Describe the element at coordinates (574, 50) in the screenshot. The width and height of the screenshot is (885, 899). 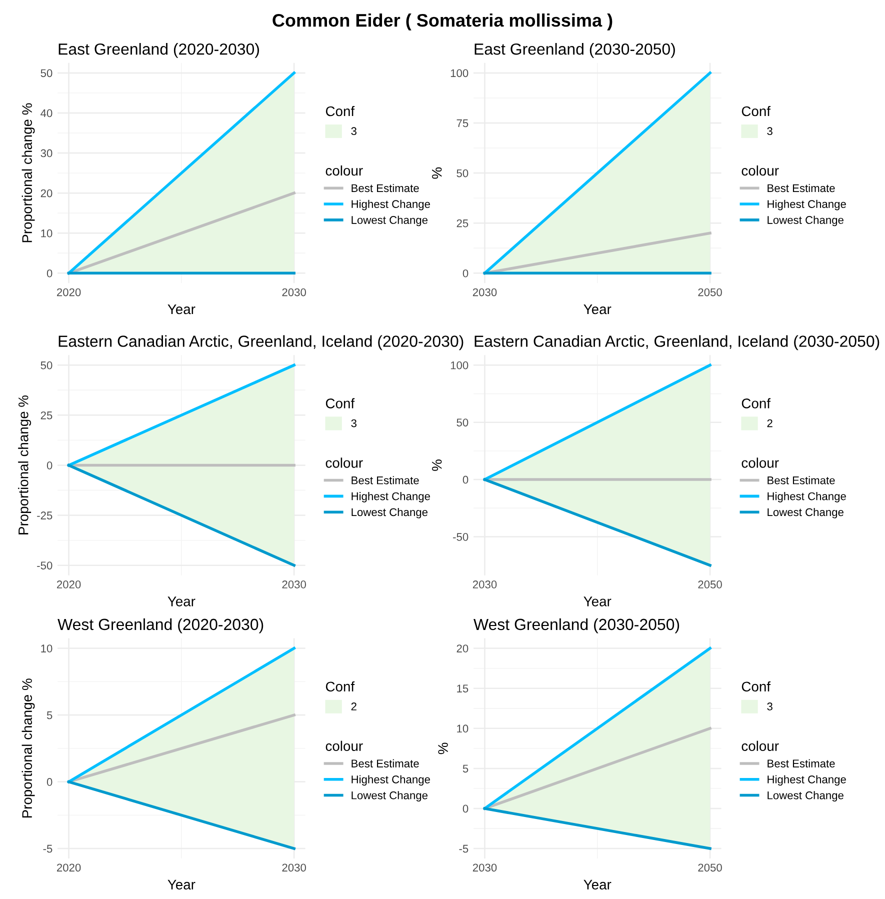
I see `chart-title: East Greenland (2030-2050)` at that location.